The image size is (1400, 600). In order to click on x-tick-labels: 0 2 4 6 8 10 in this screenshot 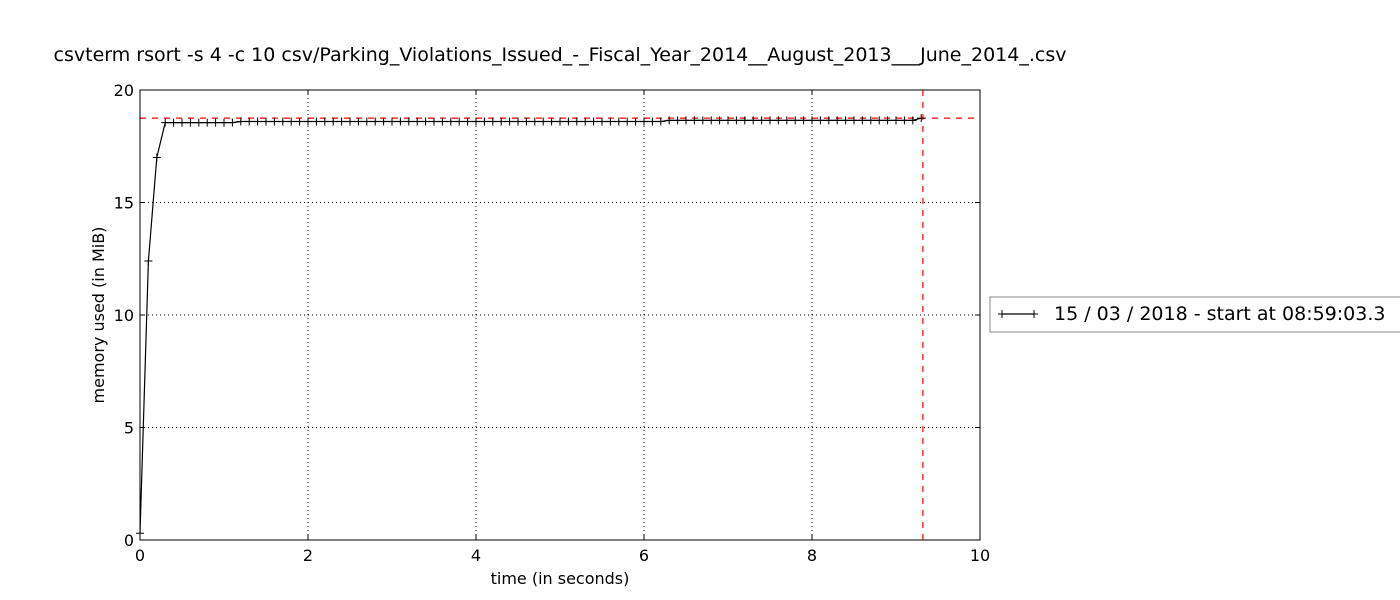, I will do `click(562, 555)`.